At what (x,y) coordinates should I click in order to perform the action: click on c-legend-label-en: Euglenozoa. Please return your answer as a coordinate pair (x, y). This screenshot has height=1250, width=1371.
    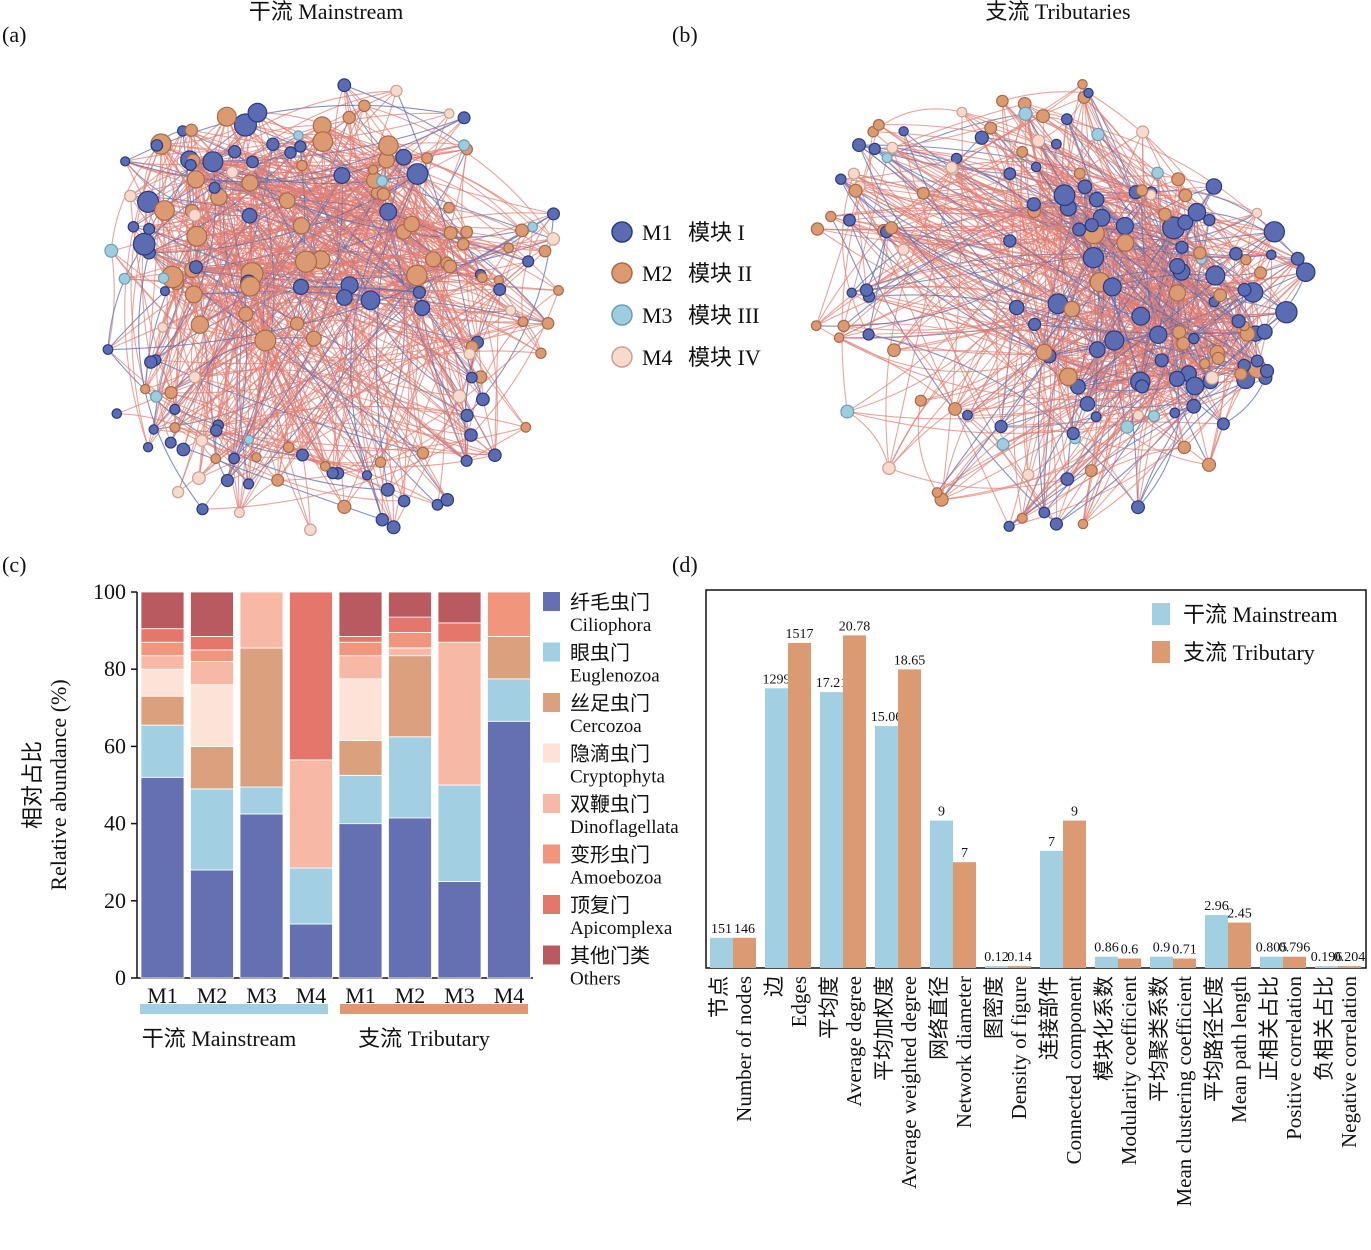
    Looking at the image, I should click on (615, 676).